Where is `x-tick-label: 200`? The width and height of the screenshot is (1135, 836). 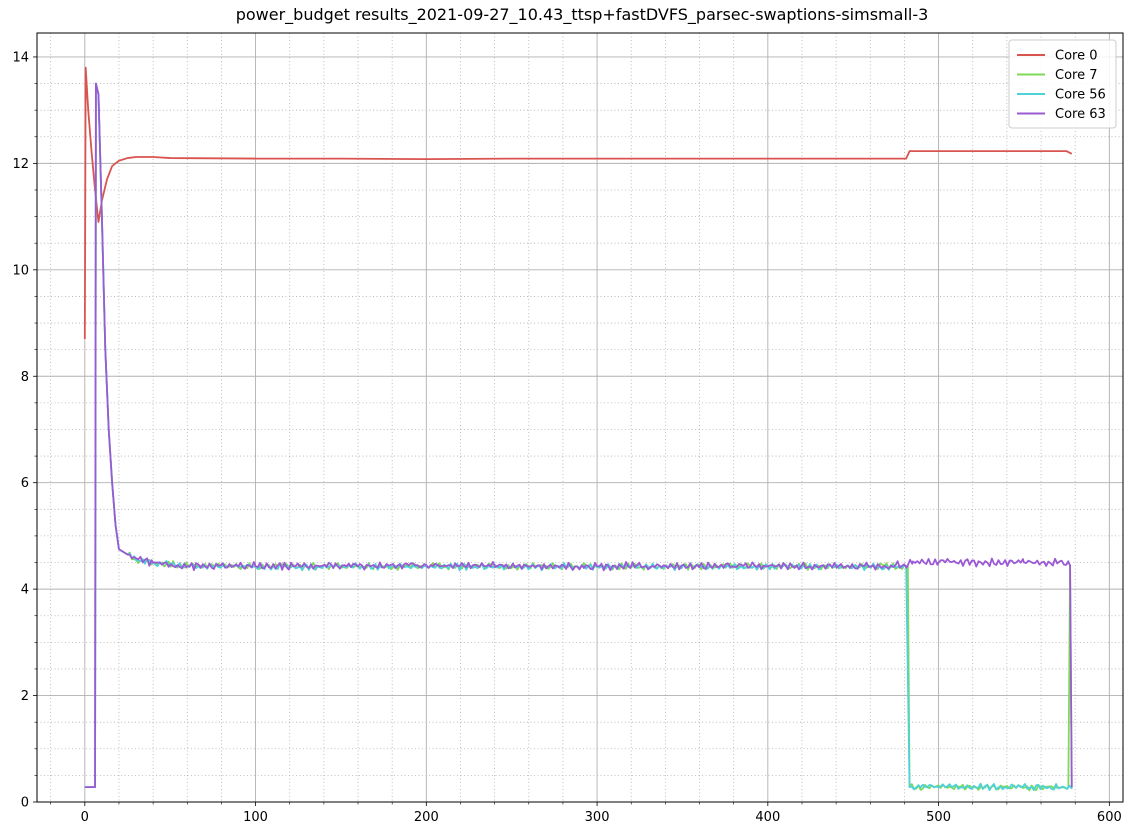
x-tick-label: 200 is located at coordinates (426, 817).